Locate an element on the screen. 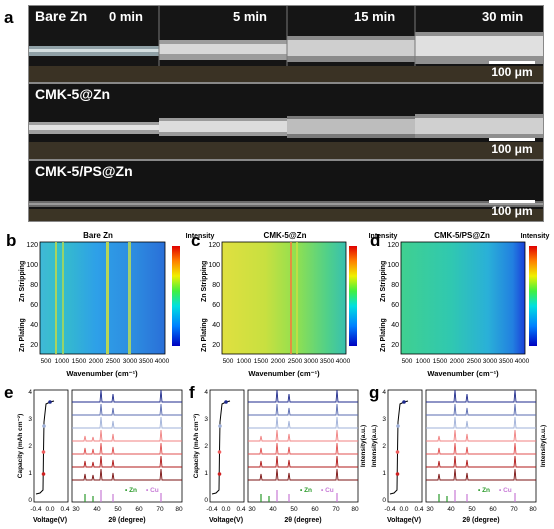  cbar-c is located at coordinates (353, 296).